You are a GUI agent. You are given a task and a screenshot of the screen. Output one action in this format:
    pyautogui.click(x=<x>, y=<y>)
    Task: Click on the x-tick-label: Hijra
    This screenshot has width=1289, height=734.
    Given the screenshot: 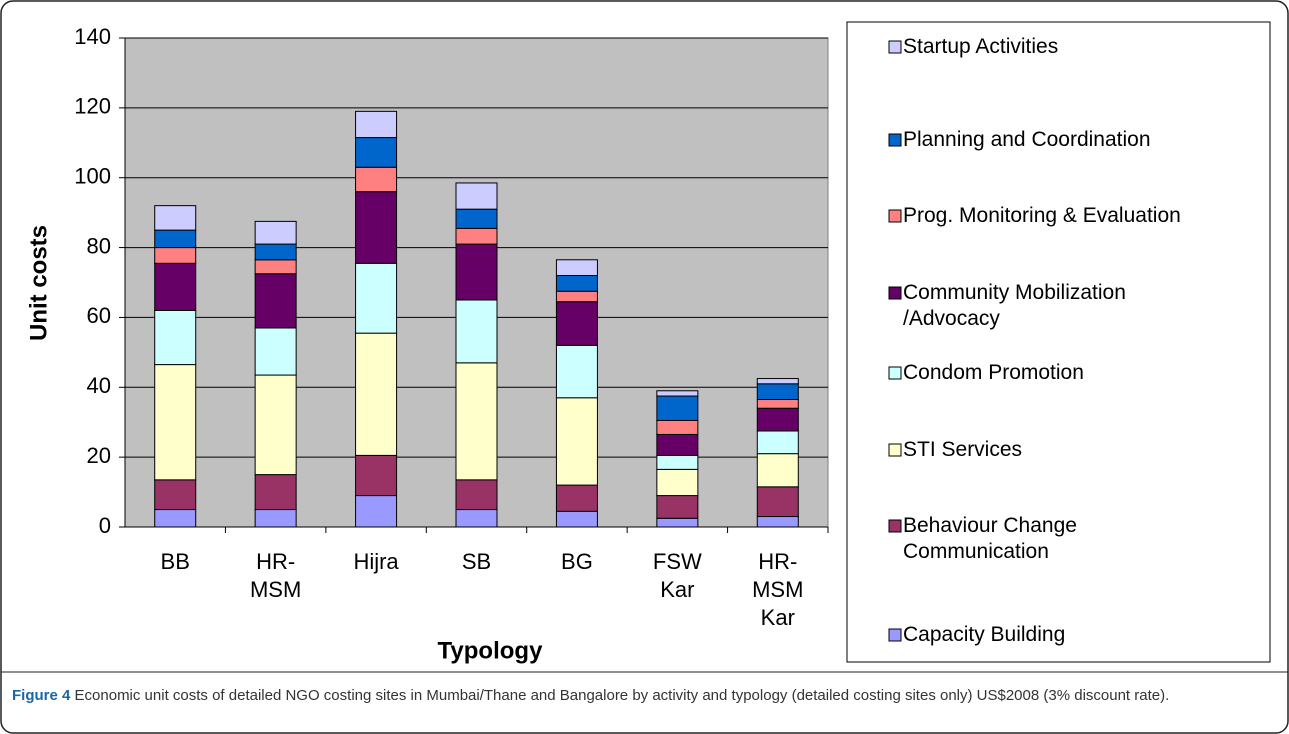 What is the action you would take?
    pyautogui.click(x=376, y=561)
    